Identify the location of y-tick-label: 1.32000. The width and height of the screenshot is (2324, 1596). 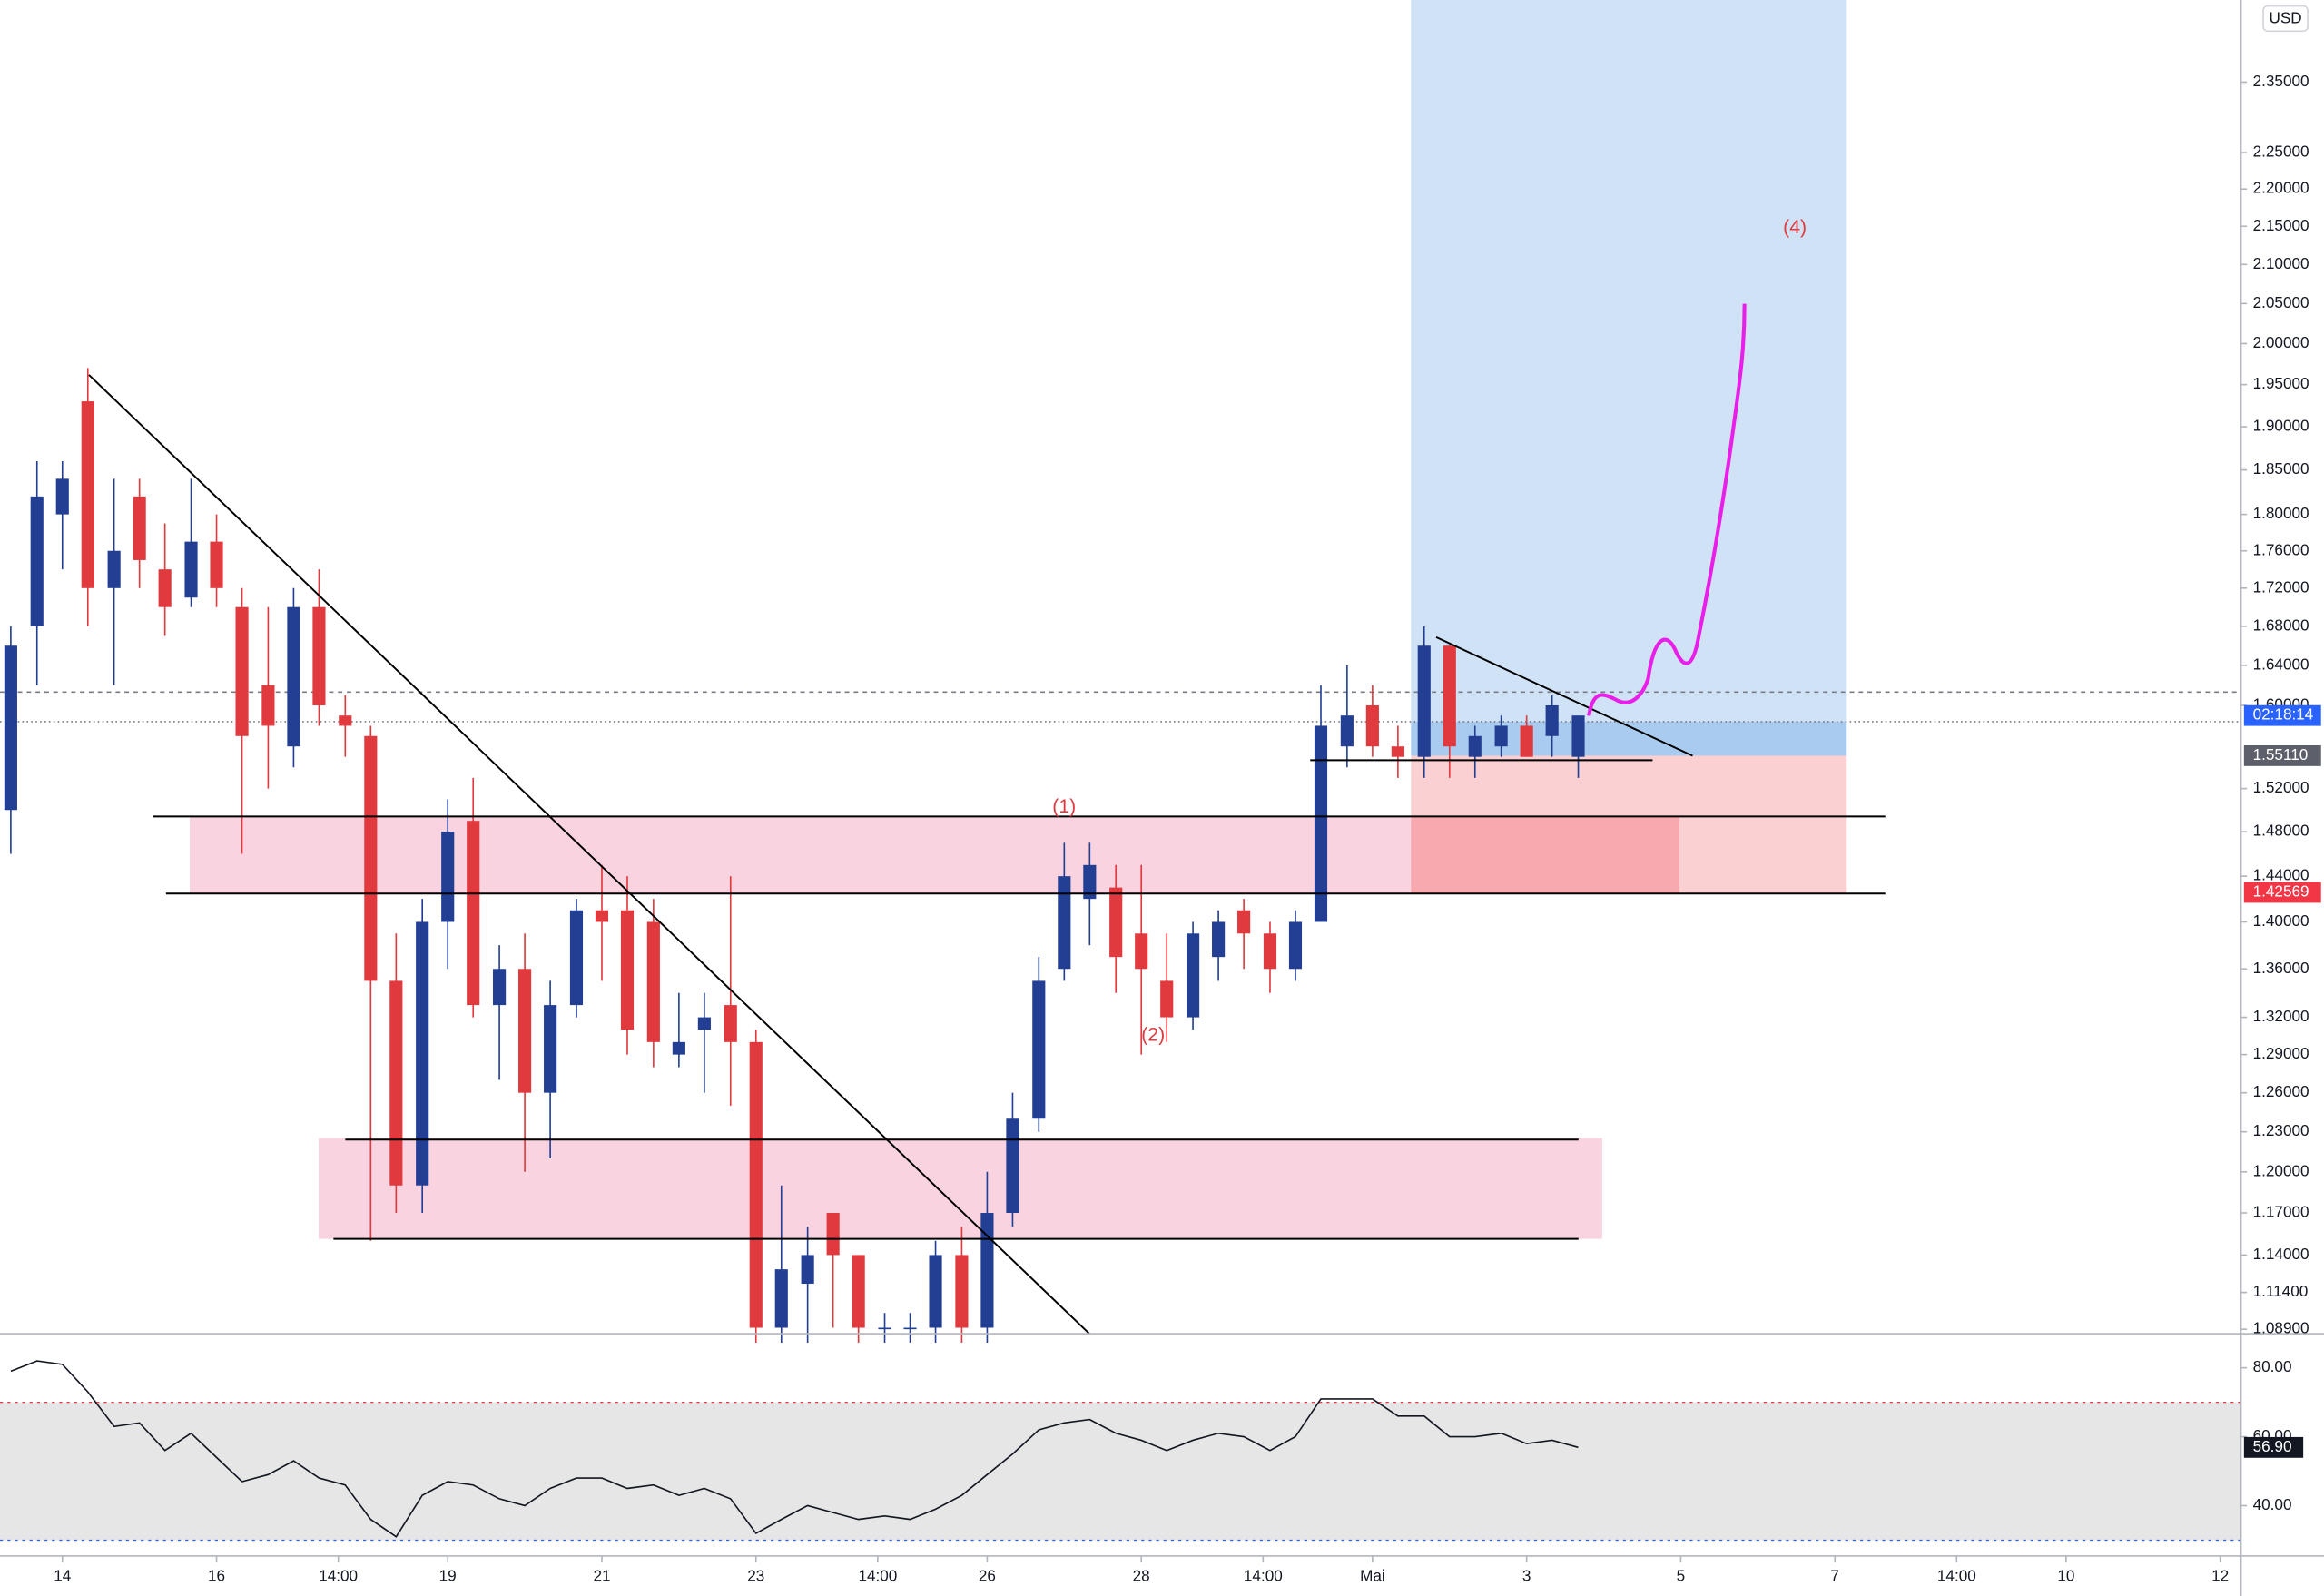
(2281, 1016).